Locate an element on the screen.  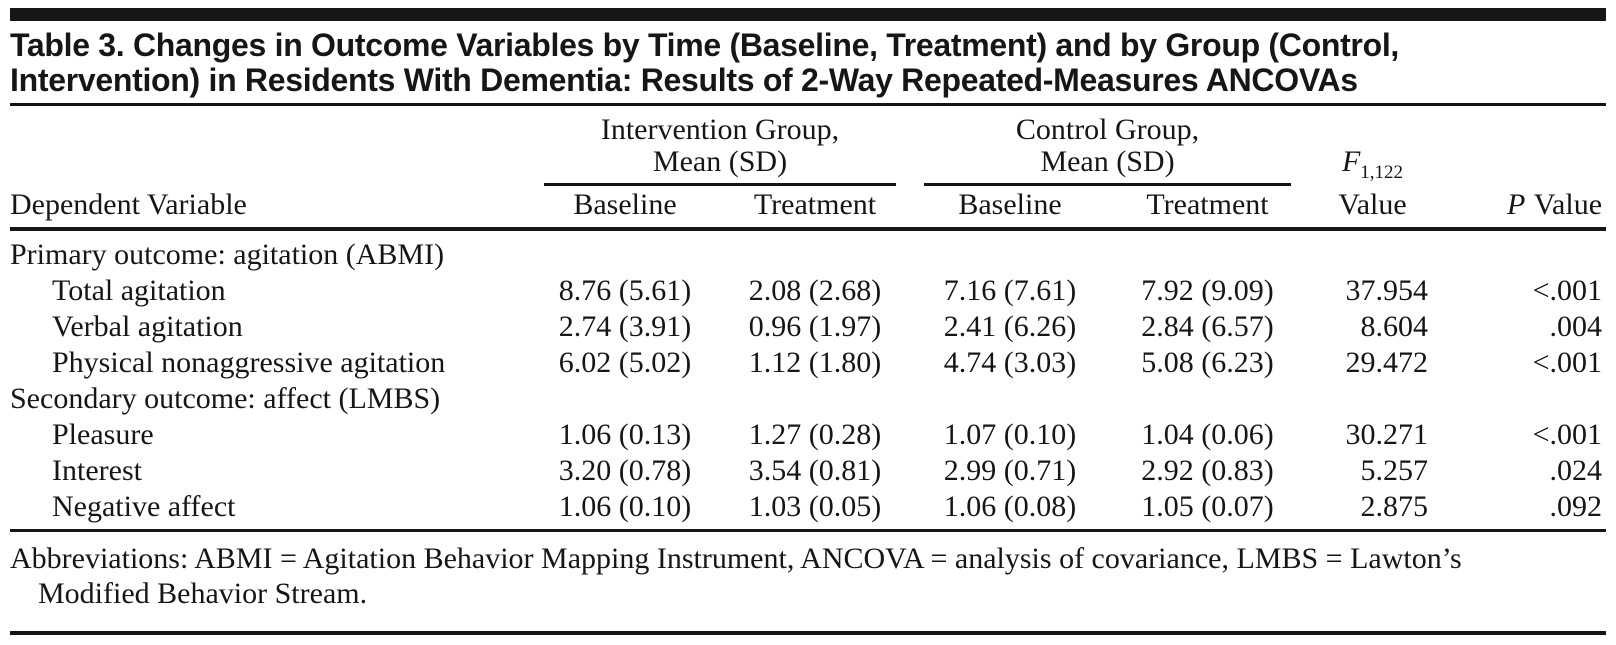
cell-intervention-treatment: 2.08 (2.68) is located at coordinates (815, 290).